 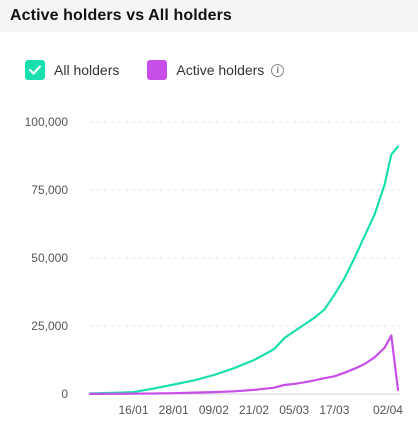 What do you see at coordinates (278, 70) in the screenshot?
I see `info-icon: i` at bounding box center [278, 70].